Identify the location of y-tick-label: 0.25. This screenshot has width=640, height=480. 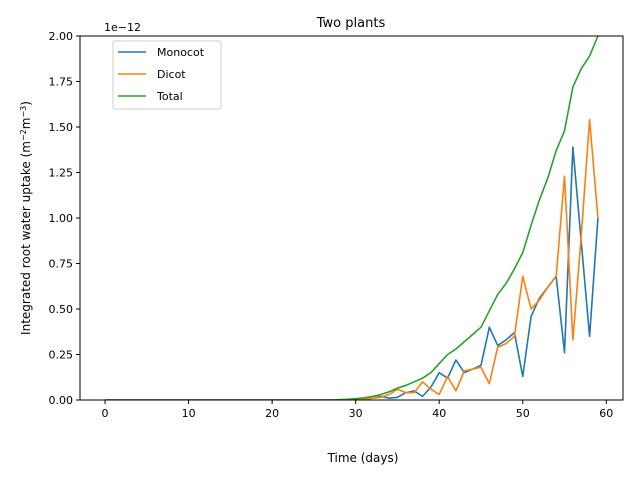
(61, 355).